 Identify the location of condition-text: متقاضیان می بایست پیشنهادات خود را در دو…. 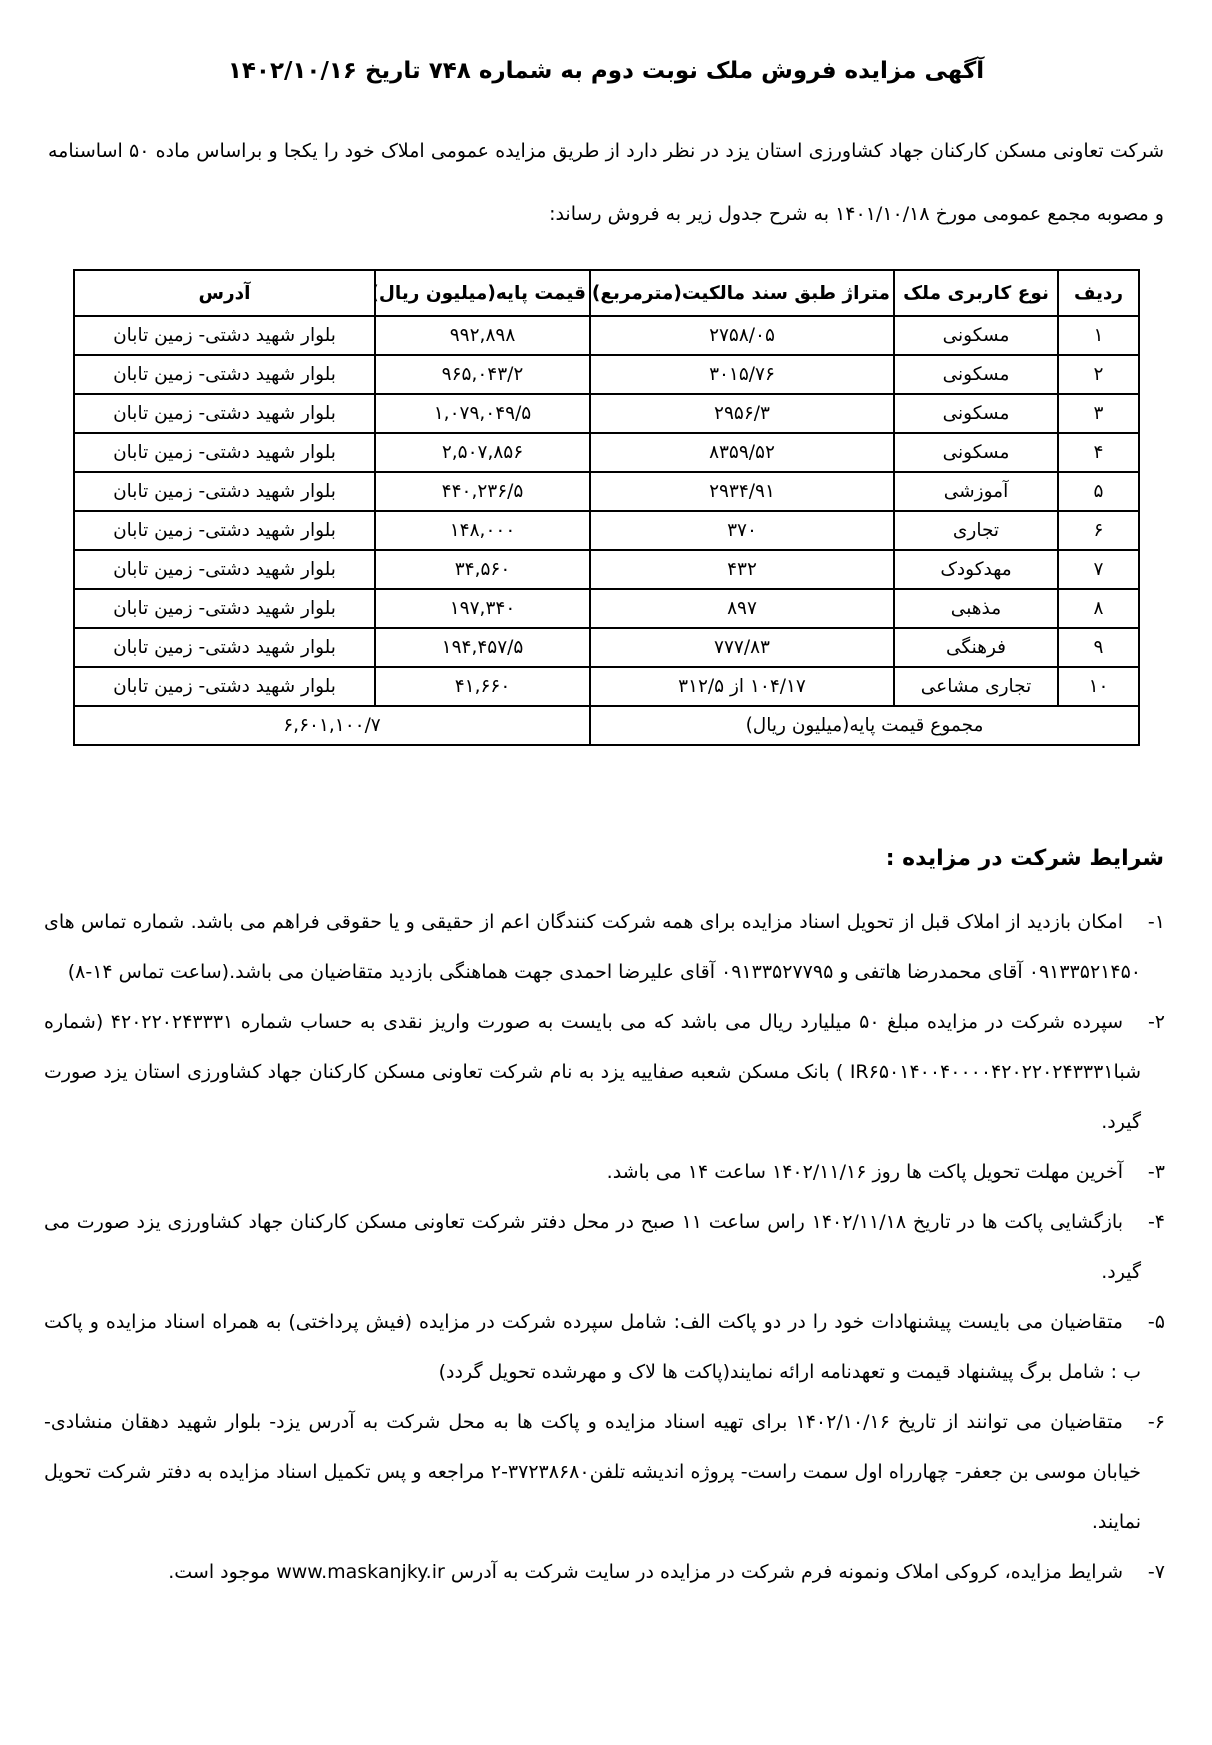
(592, 1347).